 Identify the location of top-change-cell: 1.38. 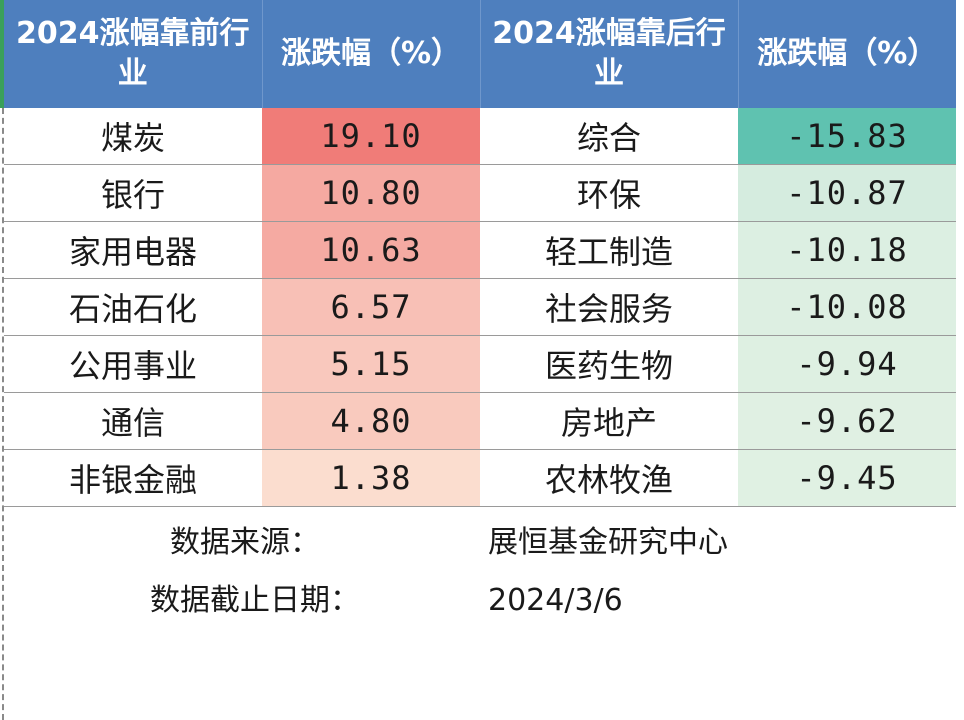
(371, 478).